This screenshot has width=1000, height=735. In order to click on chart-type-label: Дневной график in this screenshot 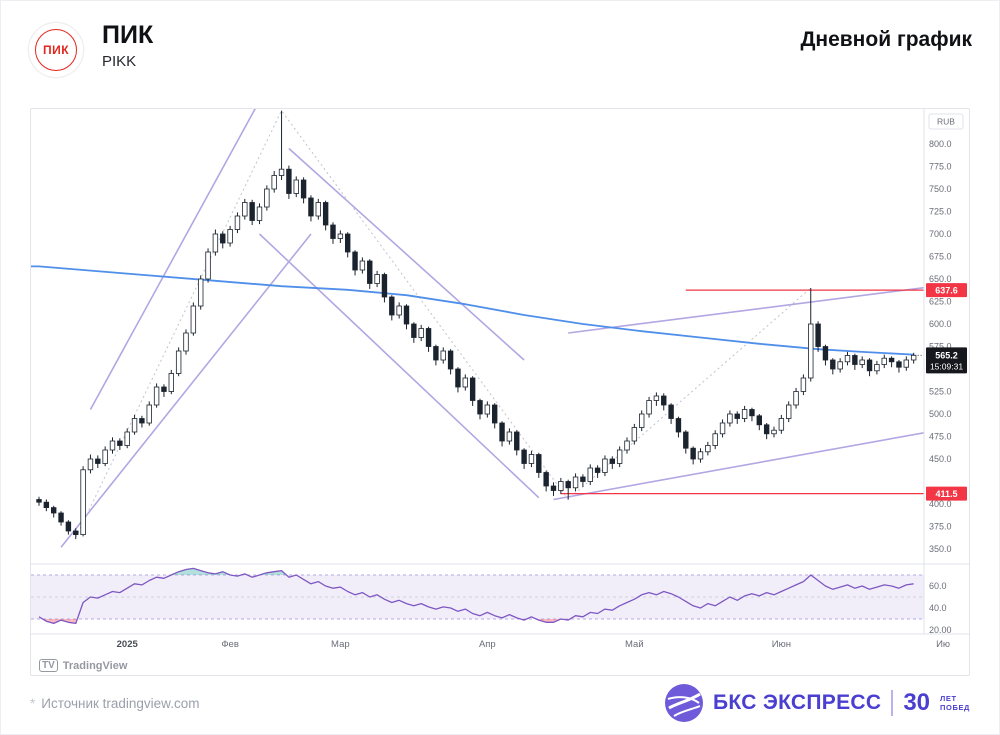, I will do `click(886, 39)`.